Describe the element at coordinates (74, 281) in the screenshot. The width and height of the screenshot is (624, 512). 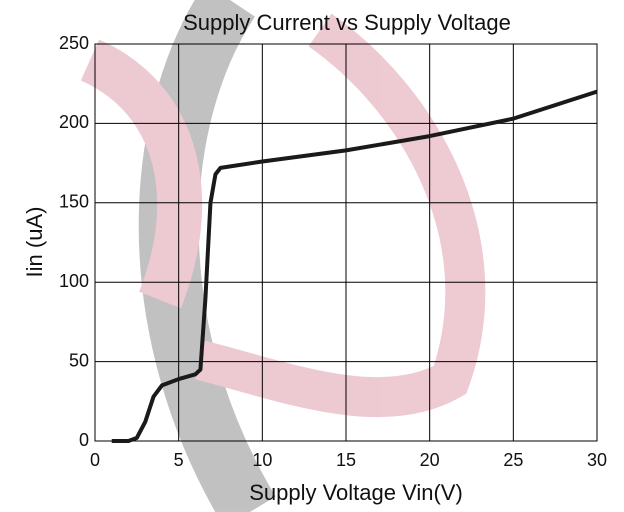
I see `y-tick-label: 100` at that location.